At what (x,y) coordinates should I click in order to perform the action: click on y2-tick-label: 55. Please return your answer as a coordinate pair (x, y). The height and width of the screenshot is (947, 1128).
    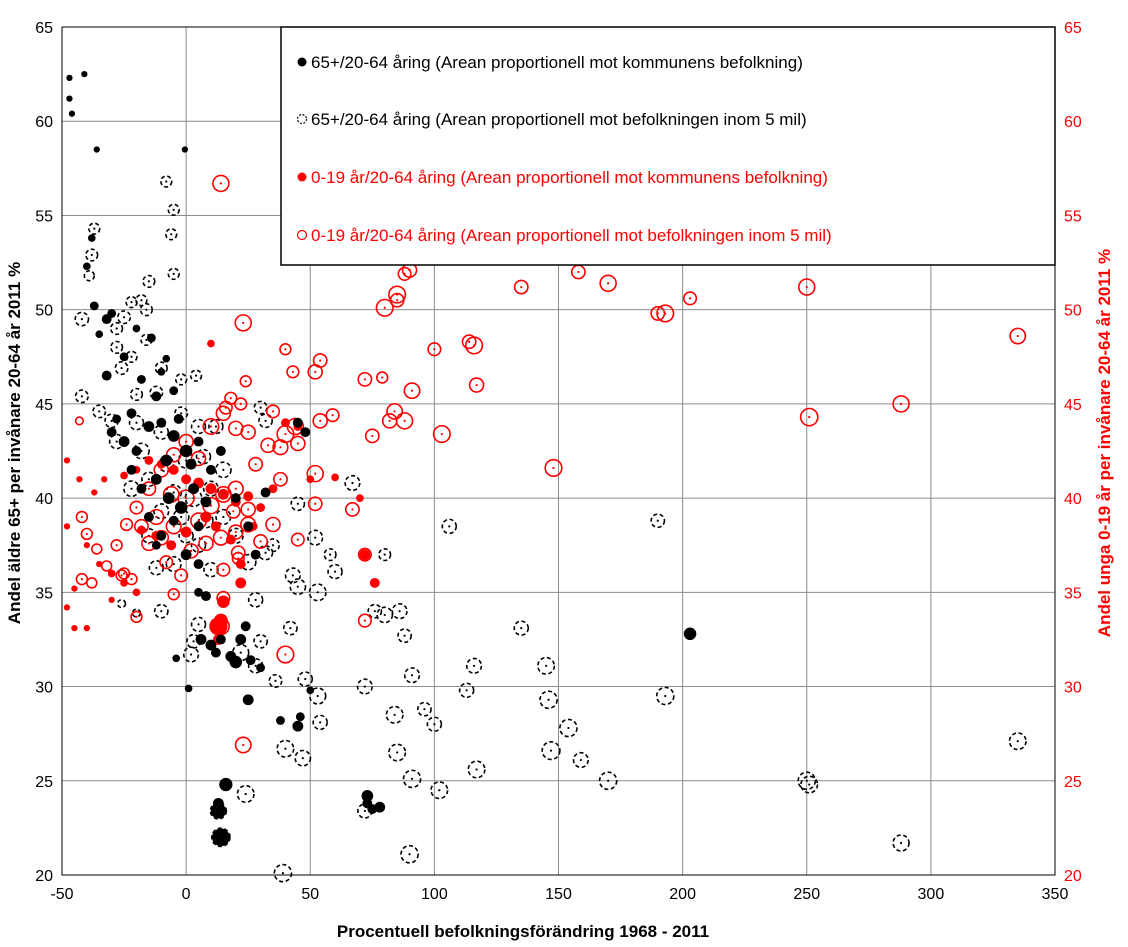
    Looking at the image, I should click on (1073, 216).